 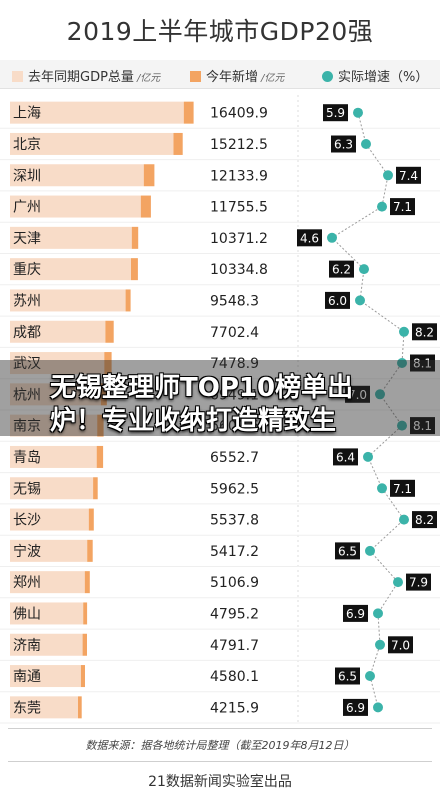 What do you see at coordinates (27, 333) in the screenshot?
I see `city-label: 成都` at bounding box center [27, 333].